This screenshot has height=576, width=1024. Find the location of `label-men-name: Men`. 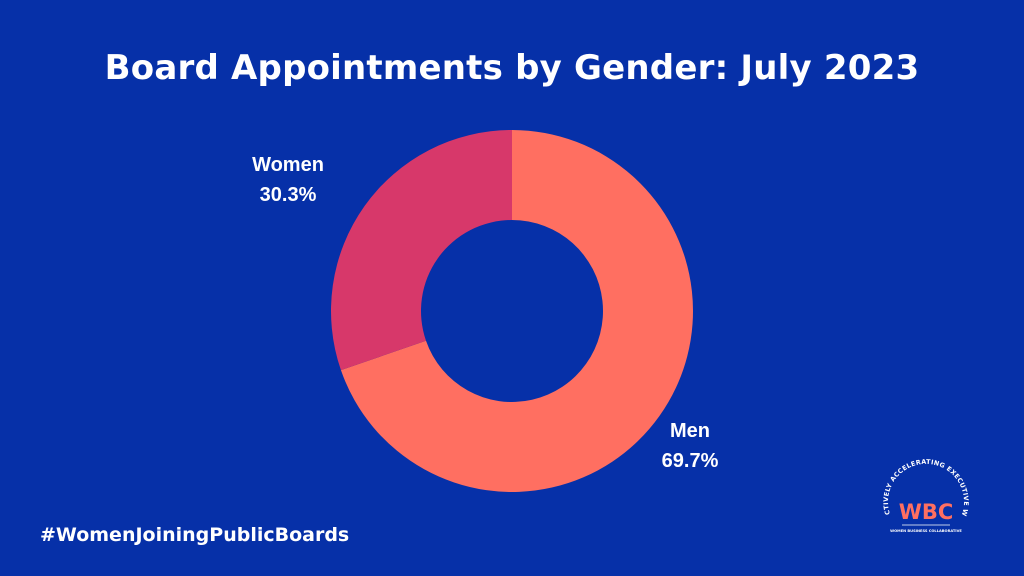

label-men-name: Men is located at coordinates (690, 431).